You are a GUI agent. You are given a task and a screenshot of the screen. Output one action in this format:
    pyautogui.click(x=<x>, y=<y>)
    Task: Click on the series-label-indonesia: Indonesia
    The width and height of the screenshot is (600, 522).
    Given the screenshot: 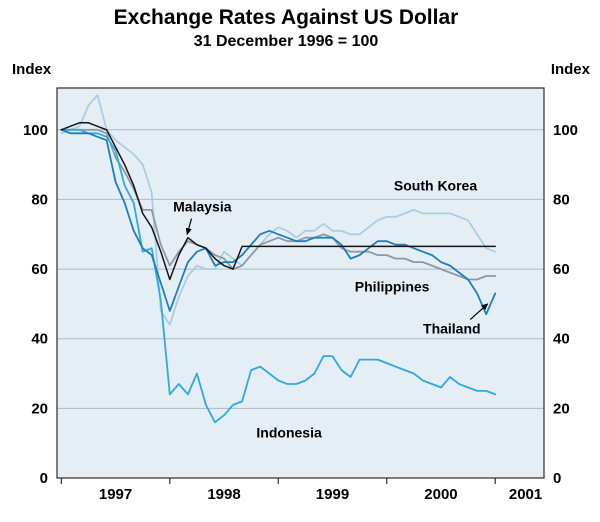 What is the action you would take?
    pyautogui.click(x=289, y=433)
    